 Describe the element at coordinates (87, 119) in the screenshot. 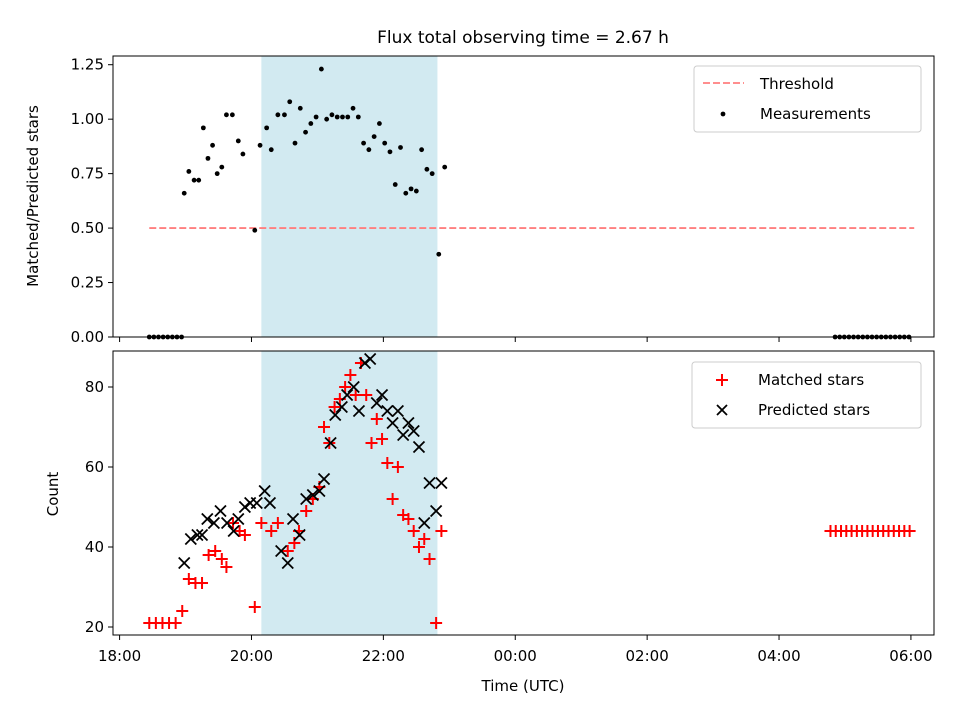

I see `top-ytick-label: 1.00` at that location.